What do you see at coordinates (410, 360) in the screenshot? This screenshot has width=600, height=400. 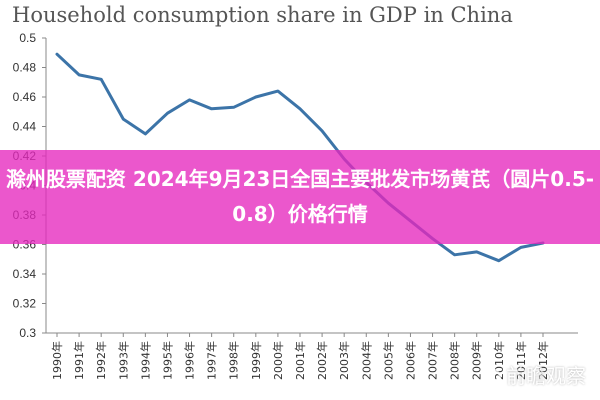 I see `x-tick-label: 2006年` at bounding box center [410, 360].